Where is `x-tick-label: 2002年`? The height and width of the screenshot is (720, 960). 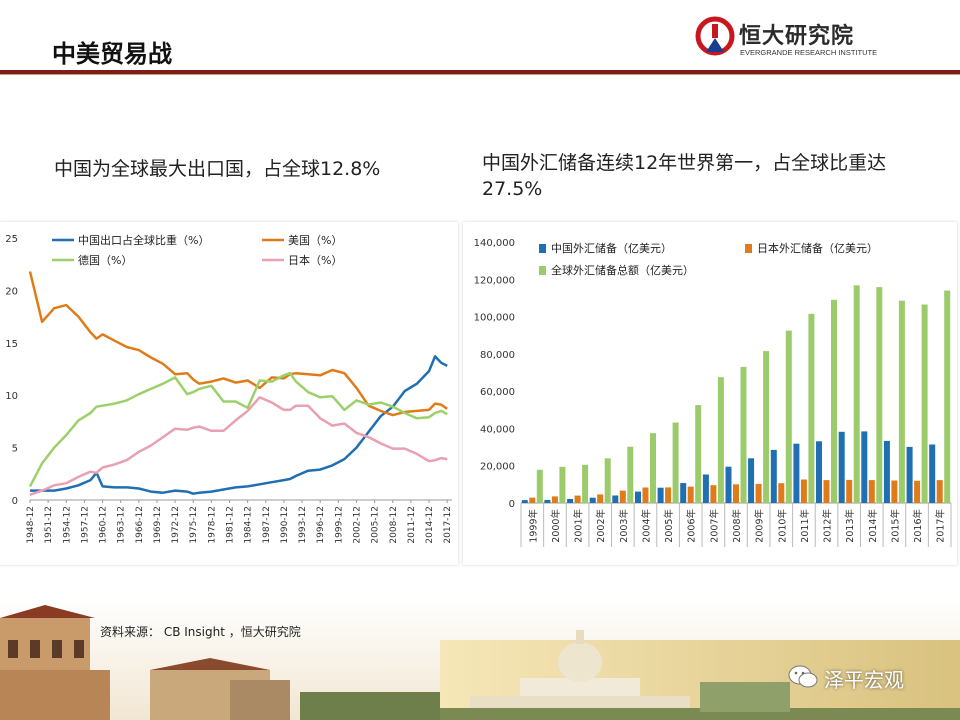
x-tick-label: 2002年 is located at coordinates (601, 526).